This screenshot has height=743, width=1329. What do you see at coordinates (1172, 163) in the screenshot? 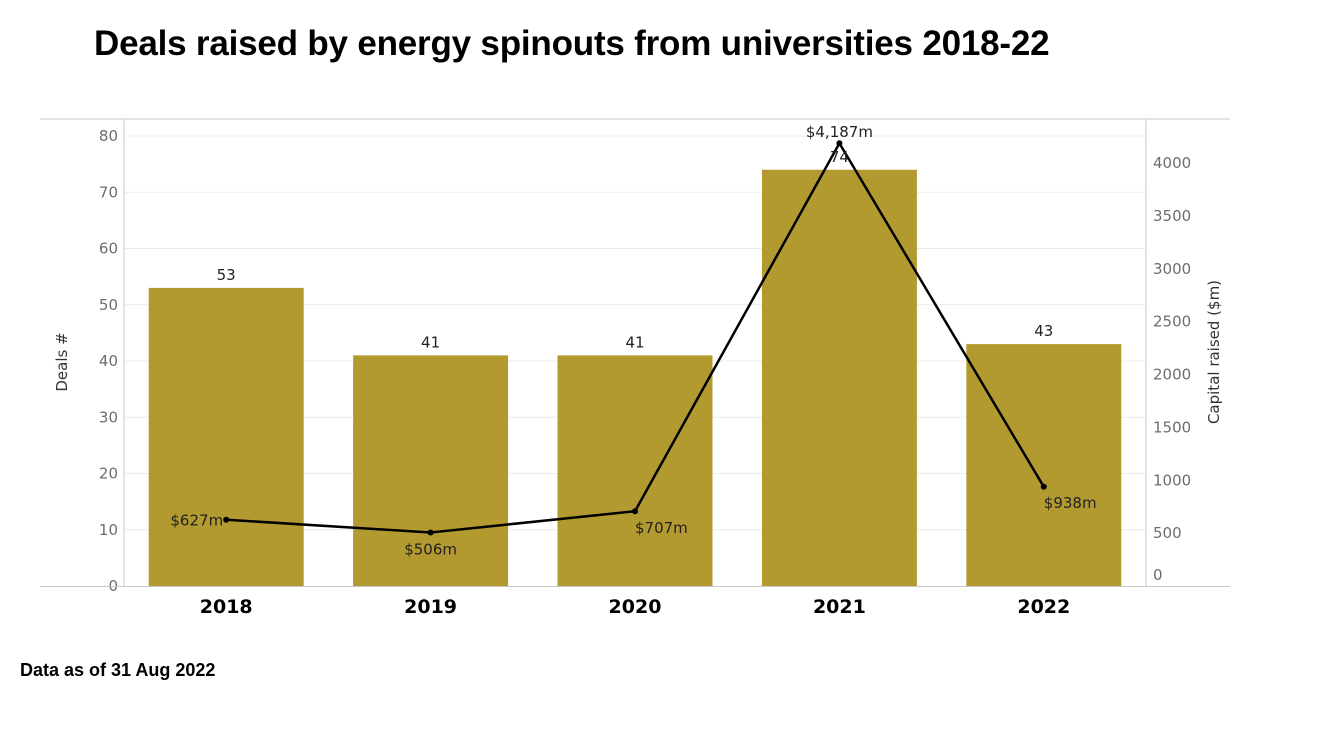
I see `y-tick-right: 4000` at bounding box center [1172, 163].